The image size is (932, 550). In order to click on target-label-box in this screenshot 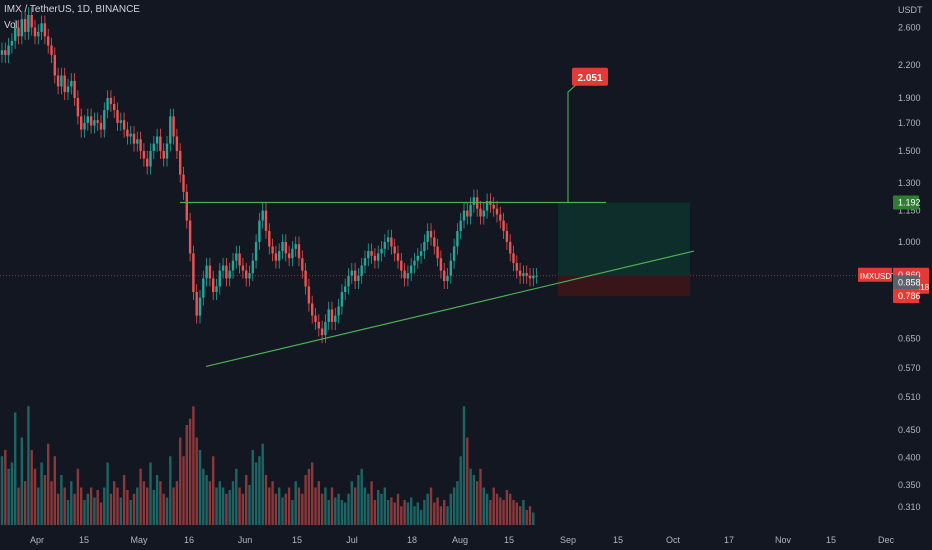, I will do `click(590, 76)`.